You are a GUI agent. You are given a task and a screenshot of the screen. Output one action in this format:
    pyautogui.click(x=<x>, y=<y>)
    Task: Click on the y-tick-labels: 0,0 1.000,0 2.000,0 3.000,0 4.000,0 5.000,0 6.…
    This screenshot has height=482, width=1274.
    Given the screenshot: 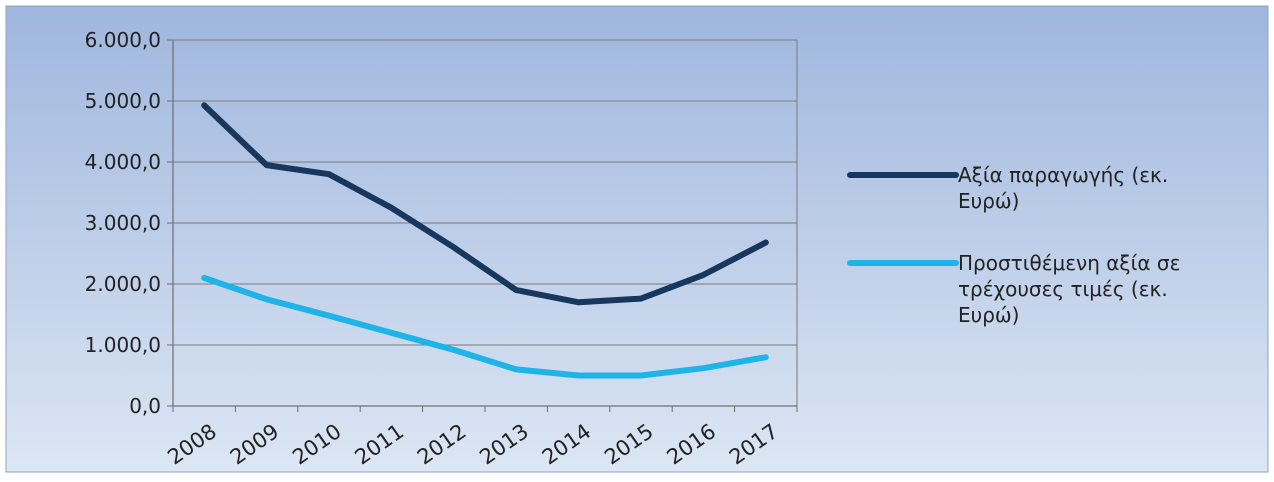 What is the action you would take?
    pyautogui.click(x=123, y=223)
    